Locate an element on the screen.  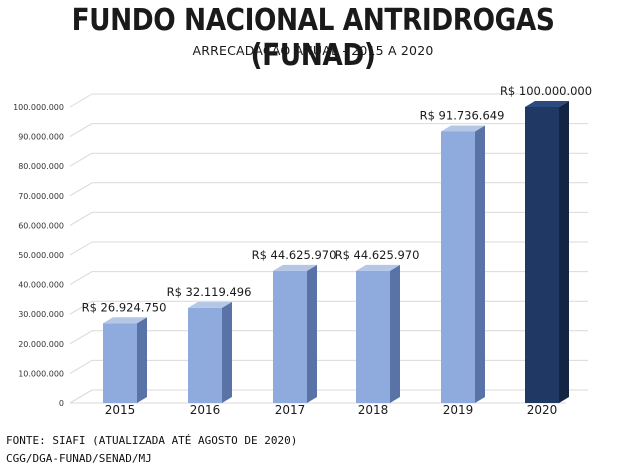
y-tick-label: 20.000.000 is located at coordinates (41, 344).